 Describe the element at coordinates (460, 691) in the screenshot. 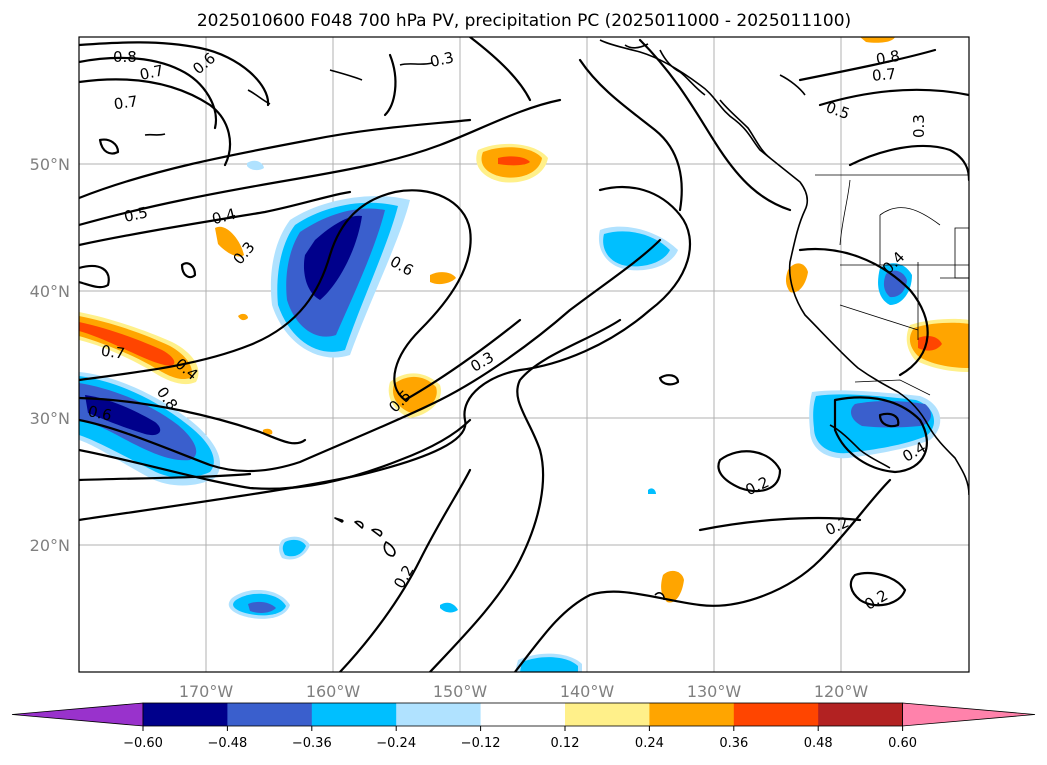

I see `lon-label-150w: 150°W` at that location.